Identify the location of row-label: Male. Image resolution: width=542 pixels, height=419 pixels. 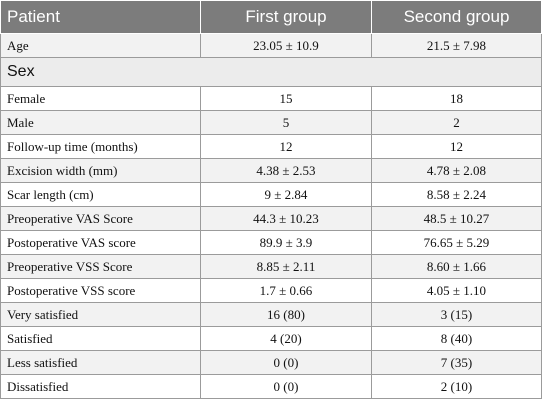
(100, 122).